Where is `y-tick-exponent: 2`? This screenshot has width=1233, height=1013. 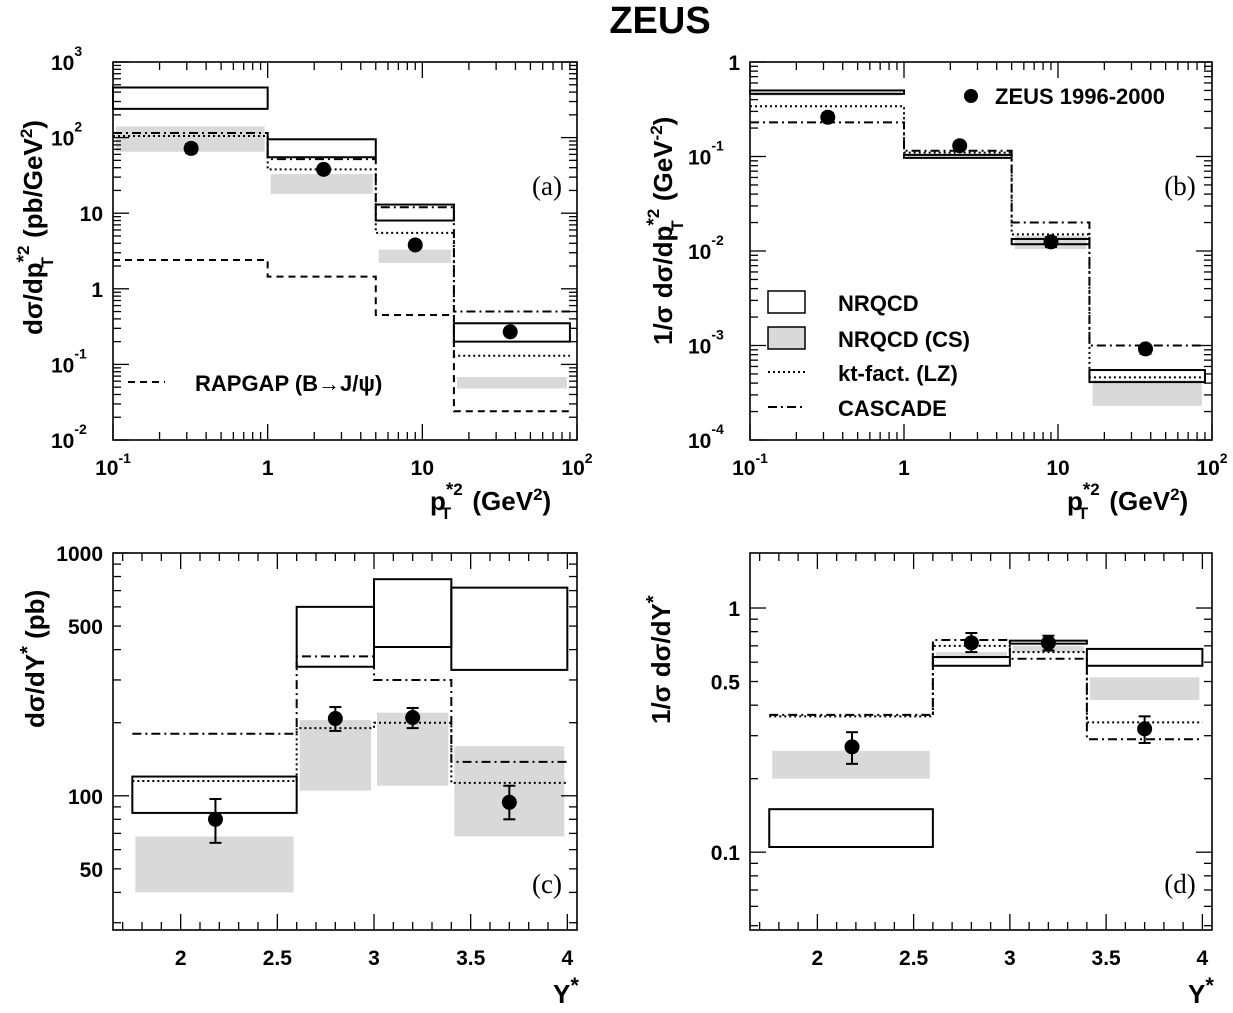
y-tick-exponent: 2 is located at coordinates (78, 127).